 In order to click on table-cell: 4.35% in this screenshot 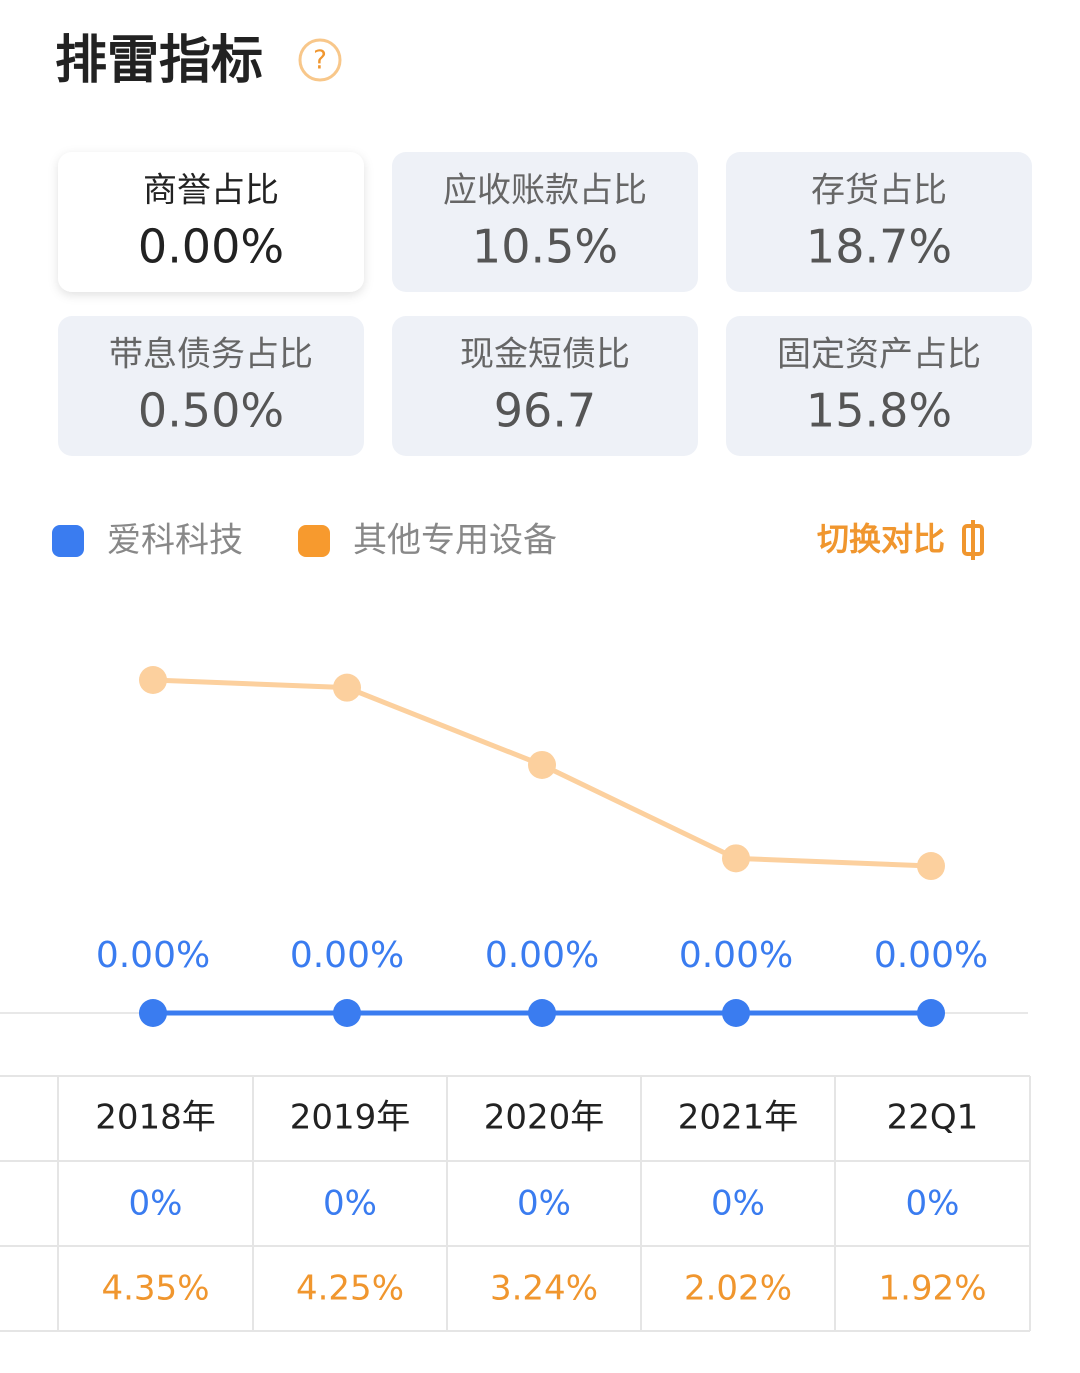, I will do `click(155, 1289)`.